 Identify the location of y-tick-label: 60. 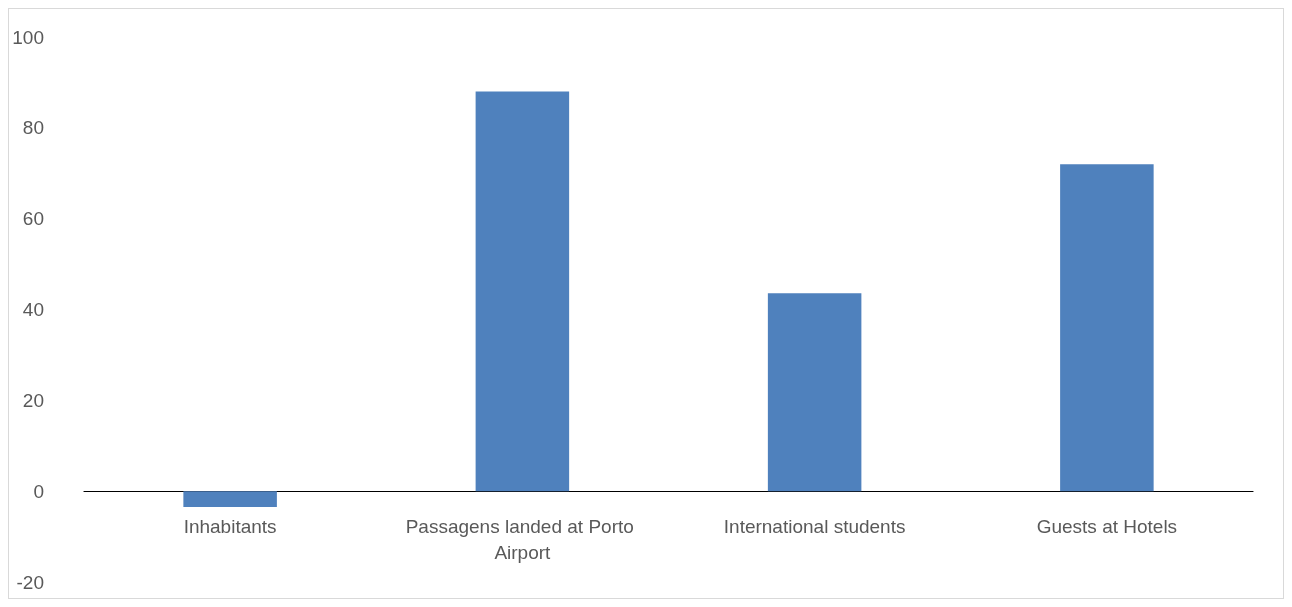
(33, 219).